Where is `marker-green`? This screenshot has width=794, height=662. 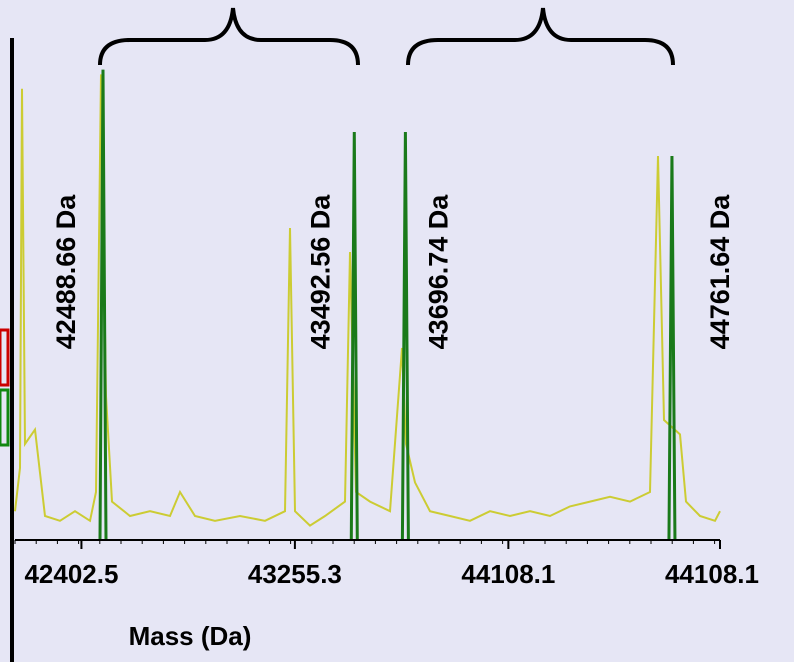
marker-green is located at coordinates (5, 417).